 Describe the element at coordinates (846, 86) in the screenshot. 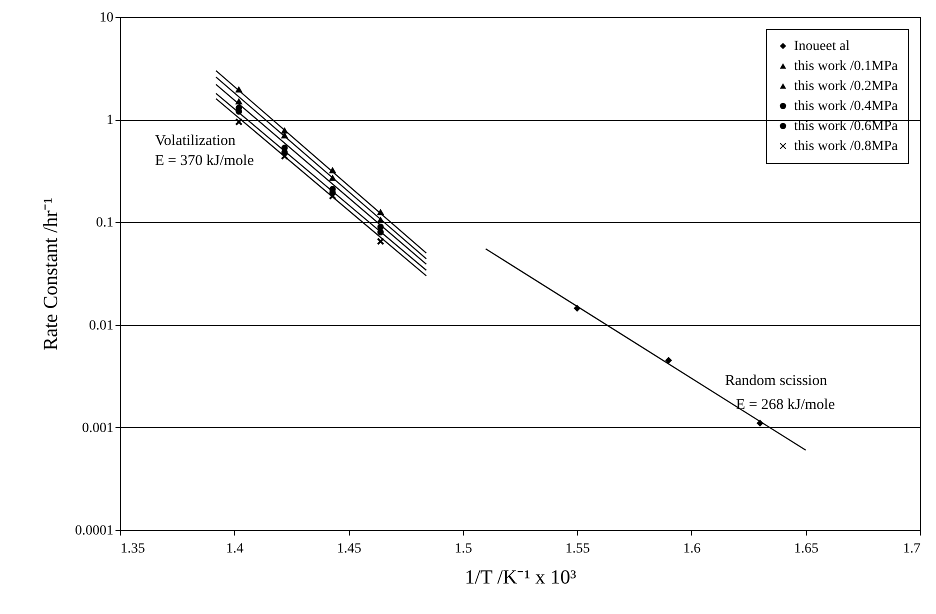

I see `legend-label: this work /0.2MPa` at that location.